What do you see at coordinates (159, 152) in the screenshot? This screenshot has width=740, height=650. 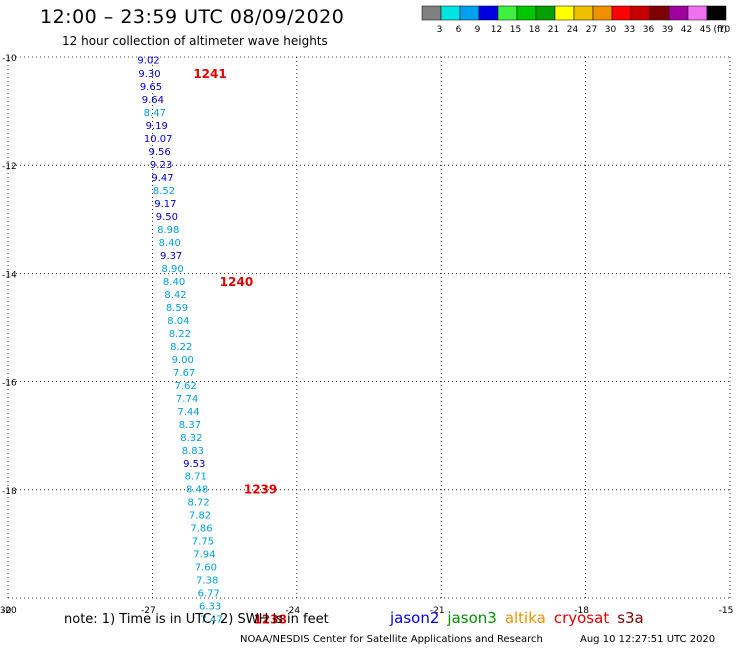 I see `wave-height-label: 9.56` at bounding box center [159, 152].